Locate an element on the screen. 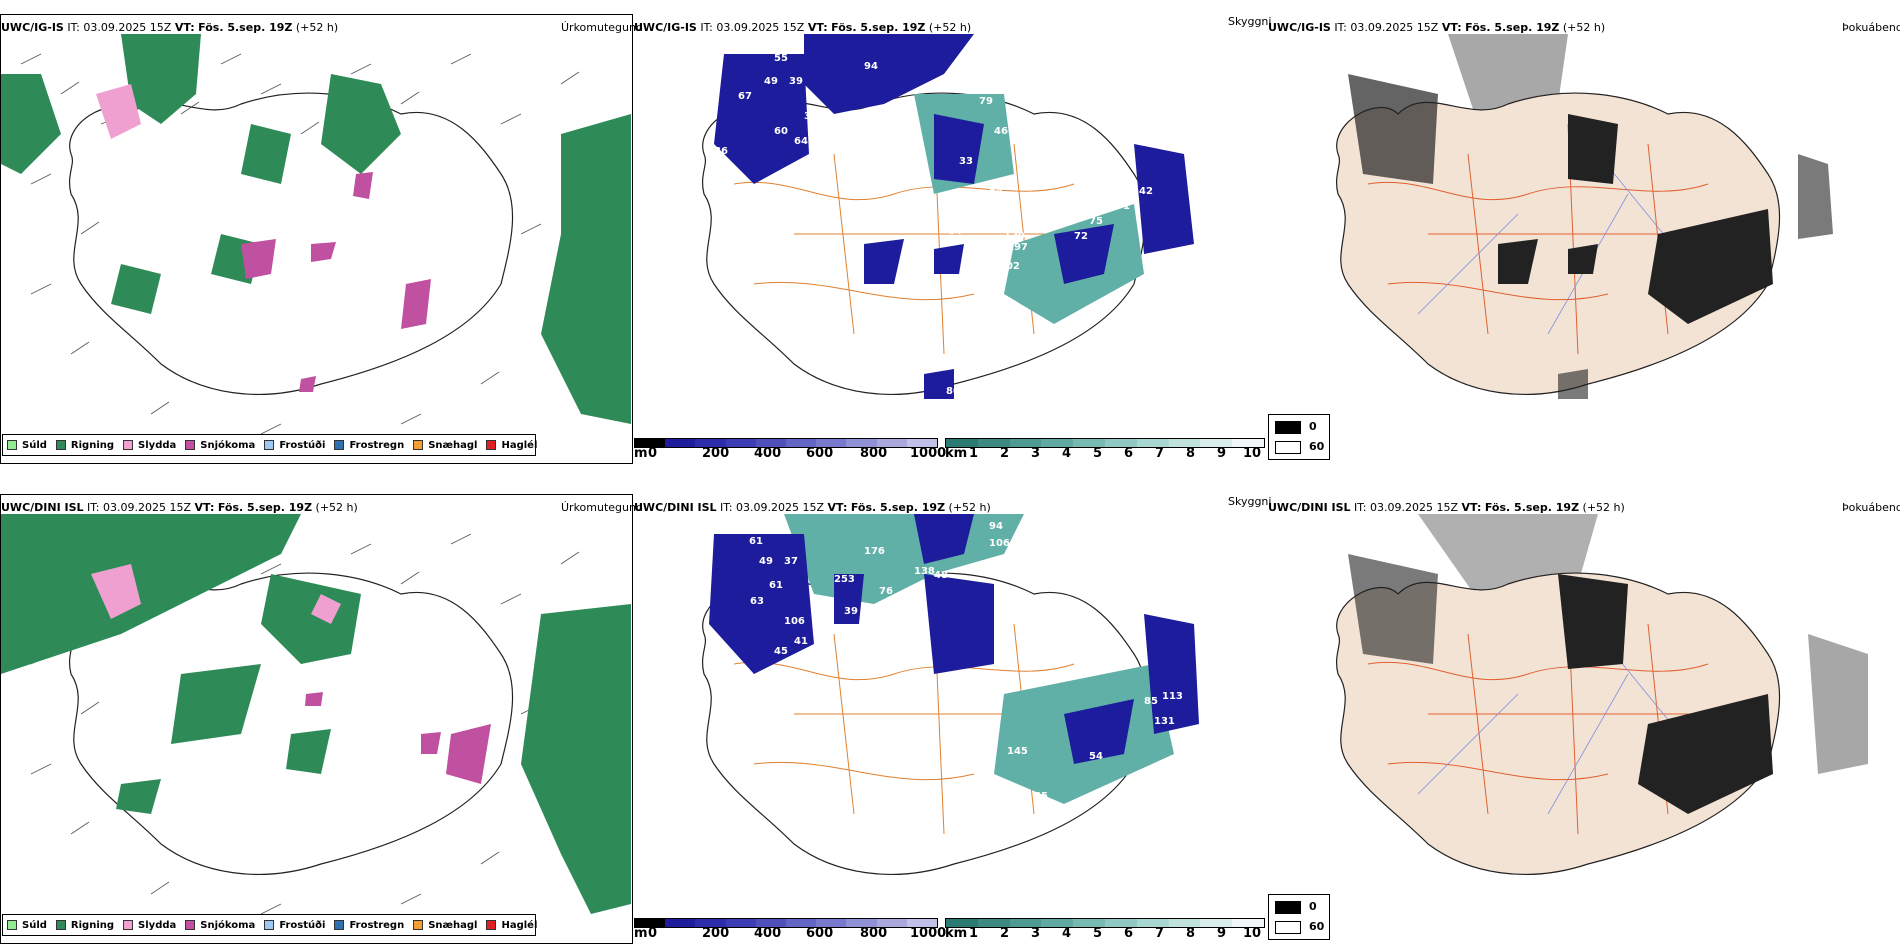  visibility-value-label: 76 is located at coordinates (886, 591).